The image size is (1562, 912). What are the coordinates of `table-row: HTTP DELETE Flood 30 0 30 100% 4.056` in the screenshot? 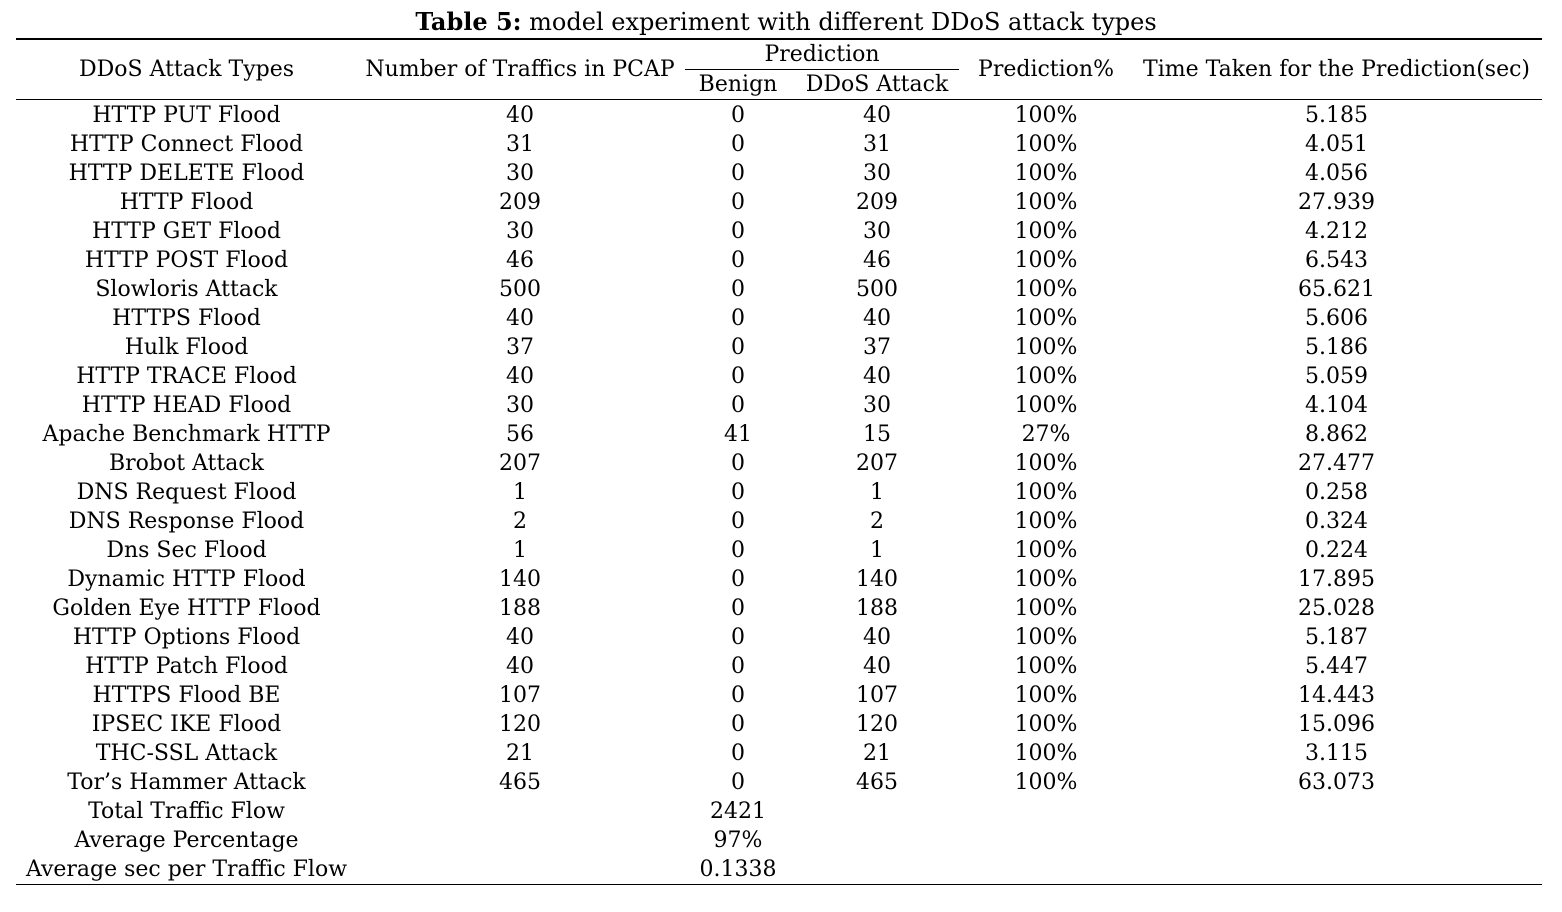 It's located at (779, 173).